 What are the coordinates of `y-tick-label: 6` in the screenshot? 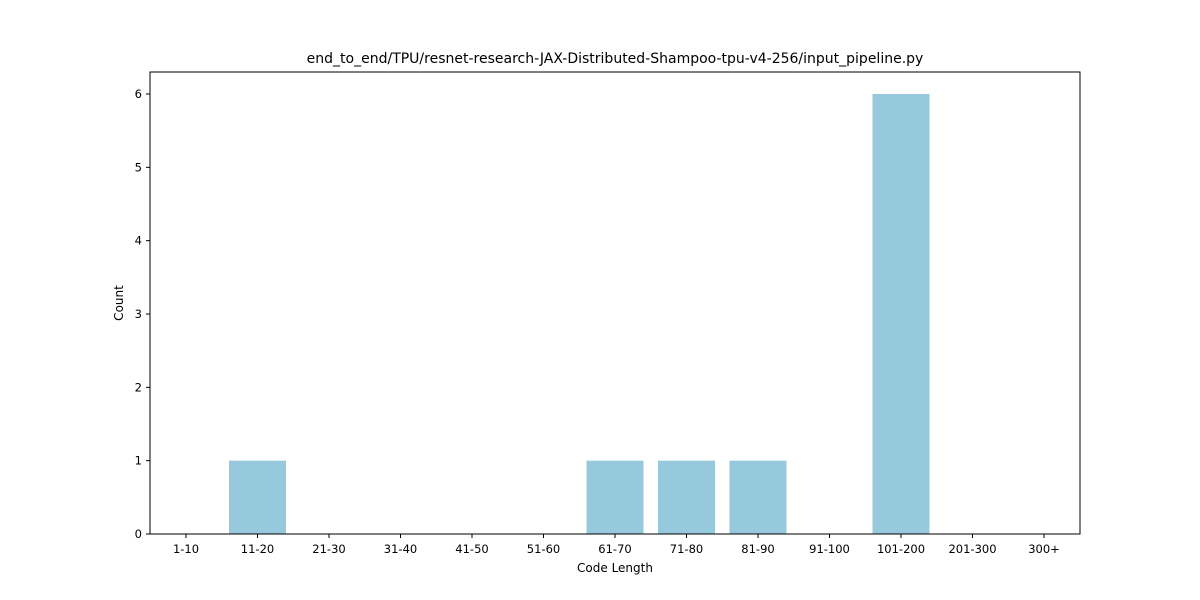 It's located at (138, 94).